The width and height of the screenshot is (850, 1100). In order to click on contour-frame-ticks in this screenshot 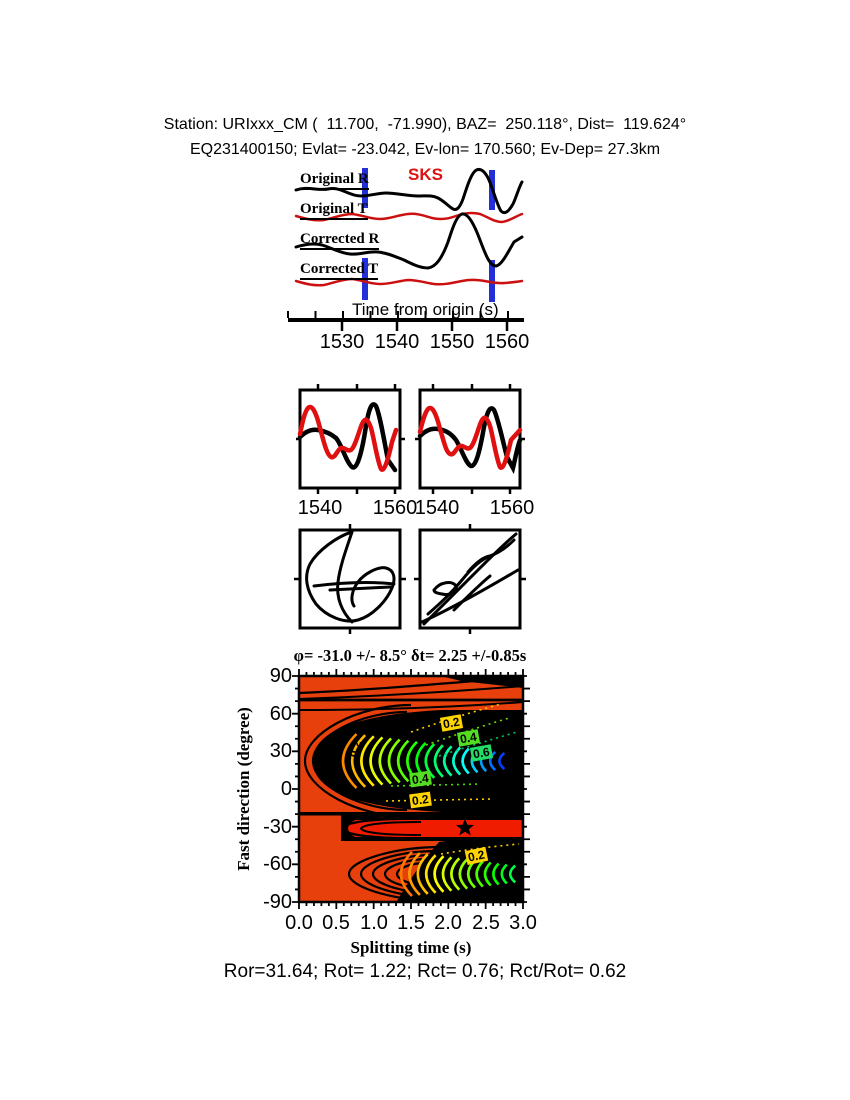, I will do `click(411, 789)`.